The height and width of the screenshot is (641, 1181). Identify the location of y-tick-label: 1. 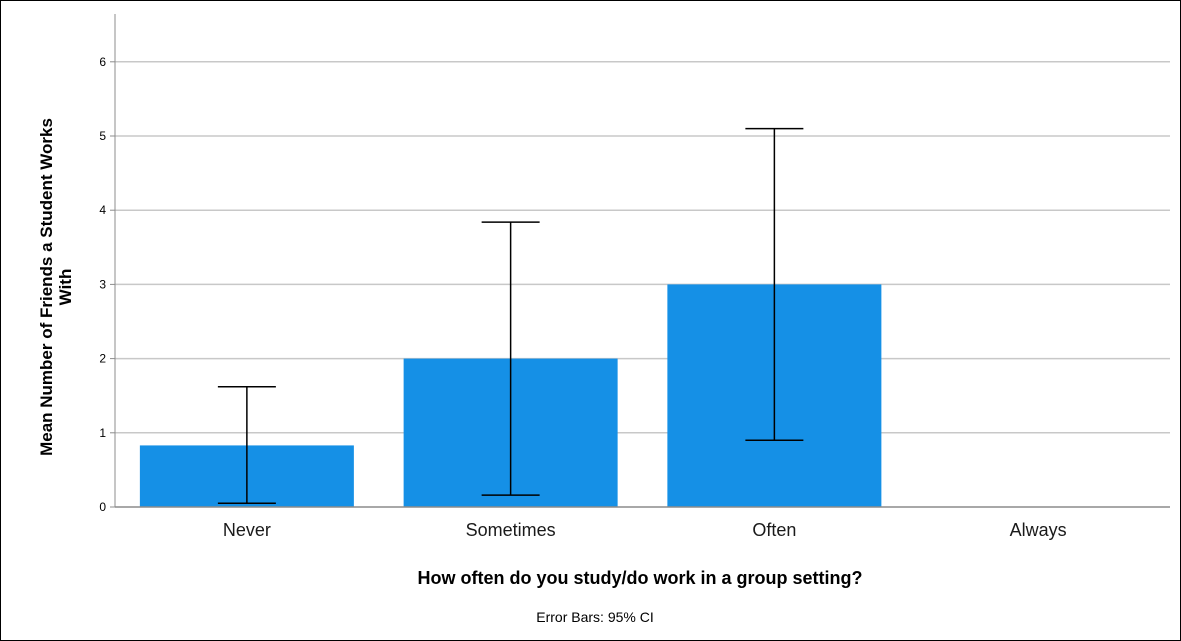
(102, 433).